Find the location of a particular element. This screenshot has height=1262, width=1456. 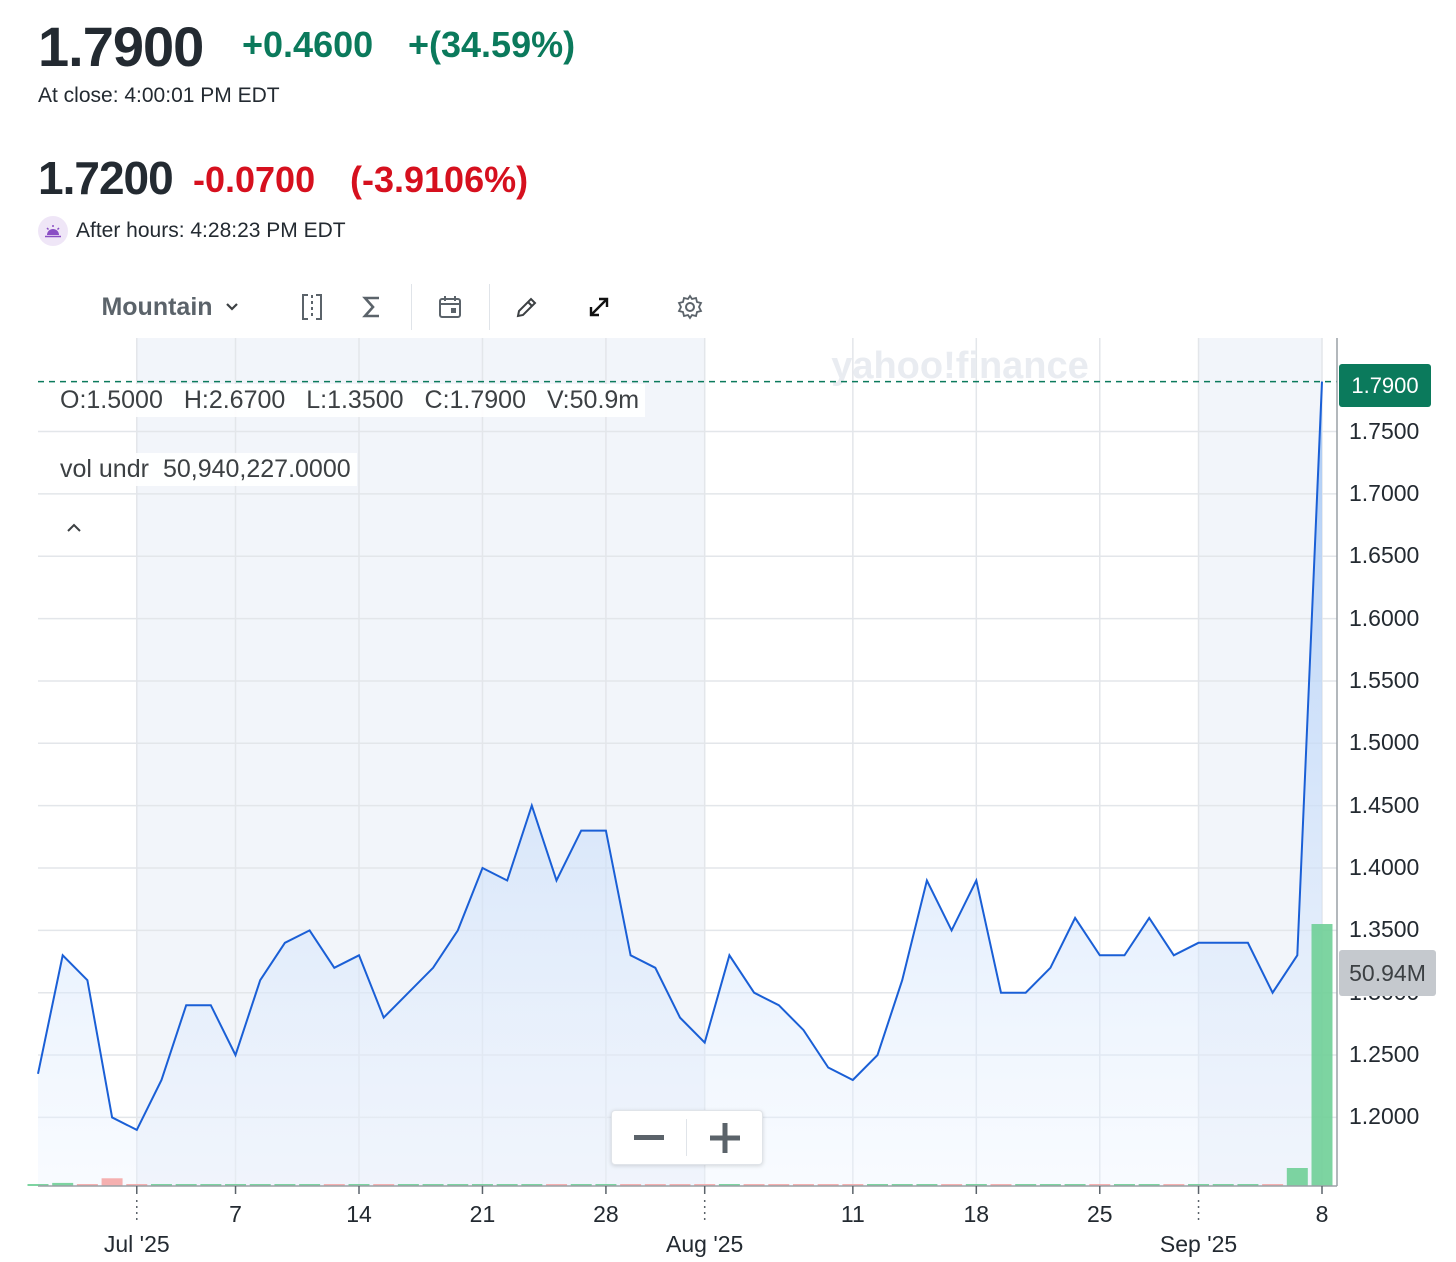

volume-legend: vol undr 50,940,227.0000 is located at coordinates (205, 469).